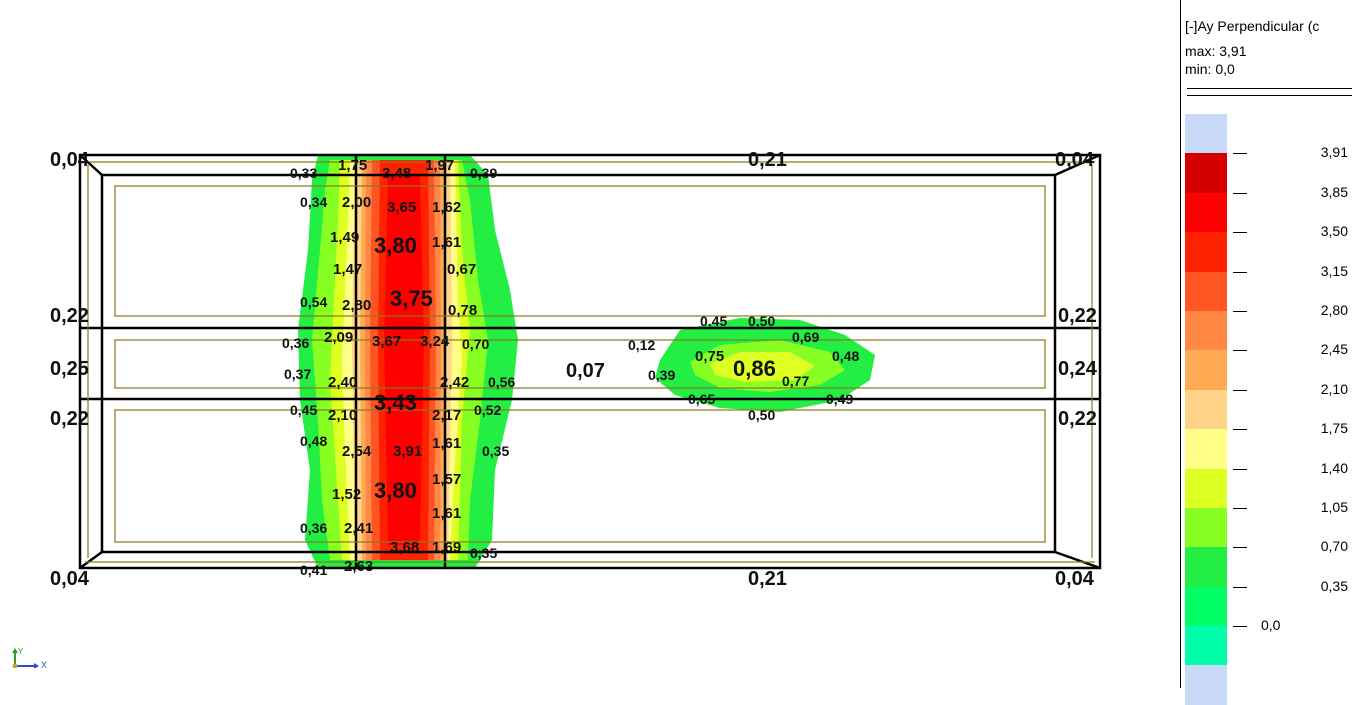 This screenshot has width=1358, height=705. What do you see at coordinates (845, 356) in the screenshot?
I see `value-label: 0,48` at bounding box center [845, 356].